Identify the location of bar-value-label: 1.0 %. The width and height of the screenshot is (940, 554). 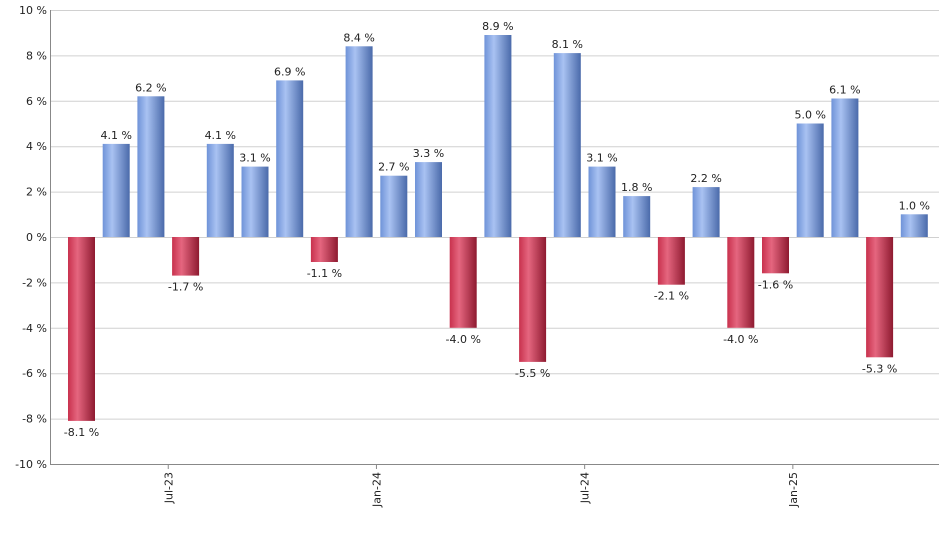
(914, 205).